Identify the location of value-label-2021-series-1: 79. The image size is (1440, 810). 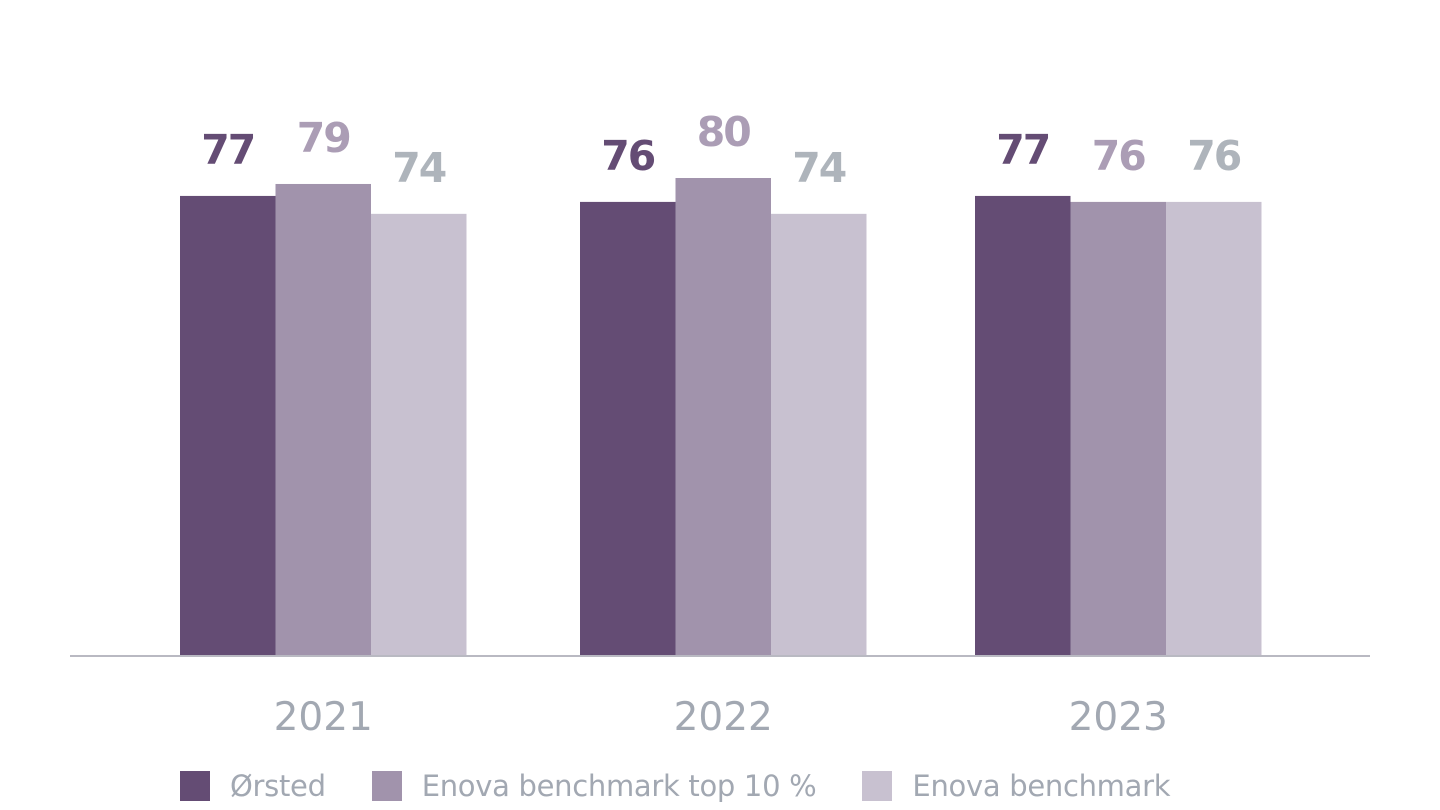
(323, 138).